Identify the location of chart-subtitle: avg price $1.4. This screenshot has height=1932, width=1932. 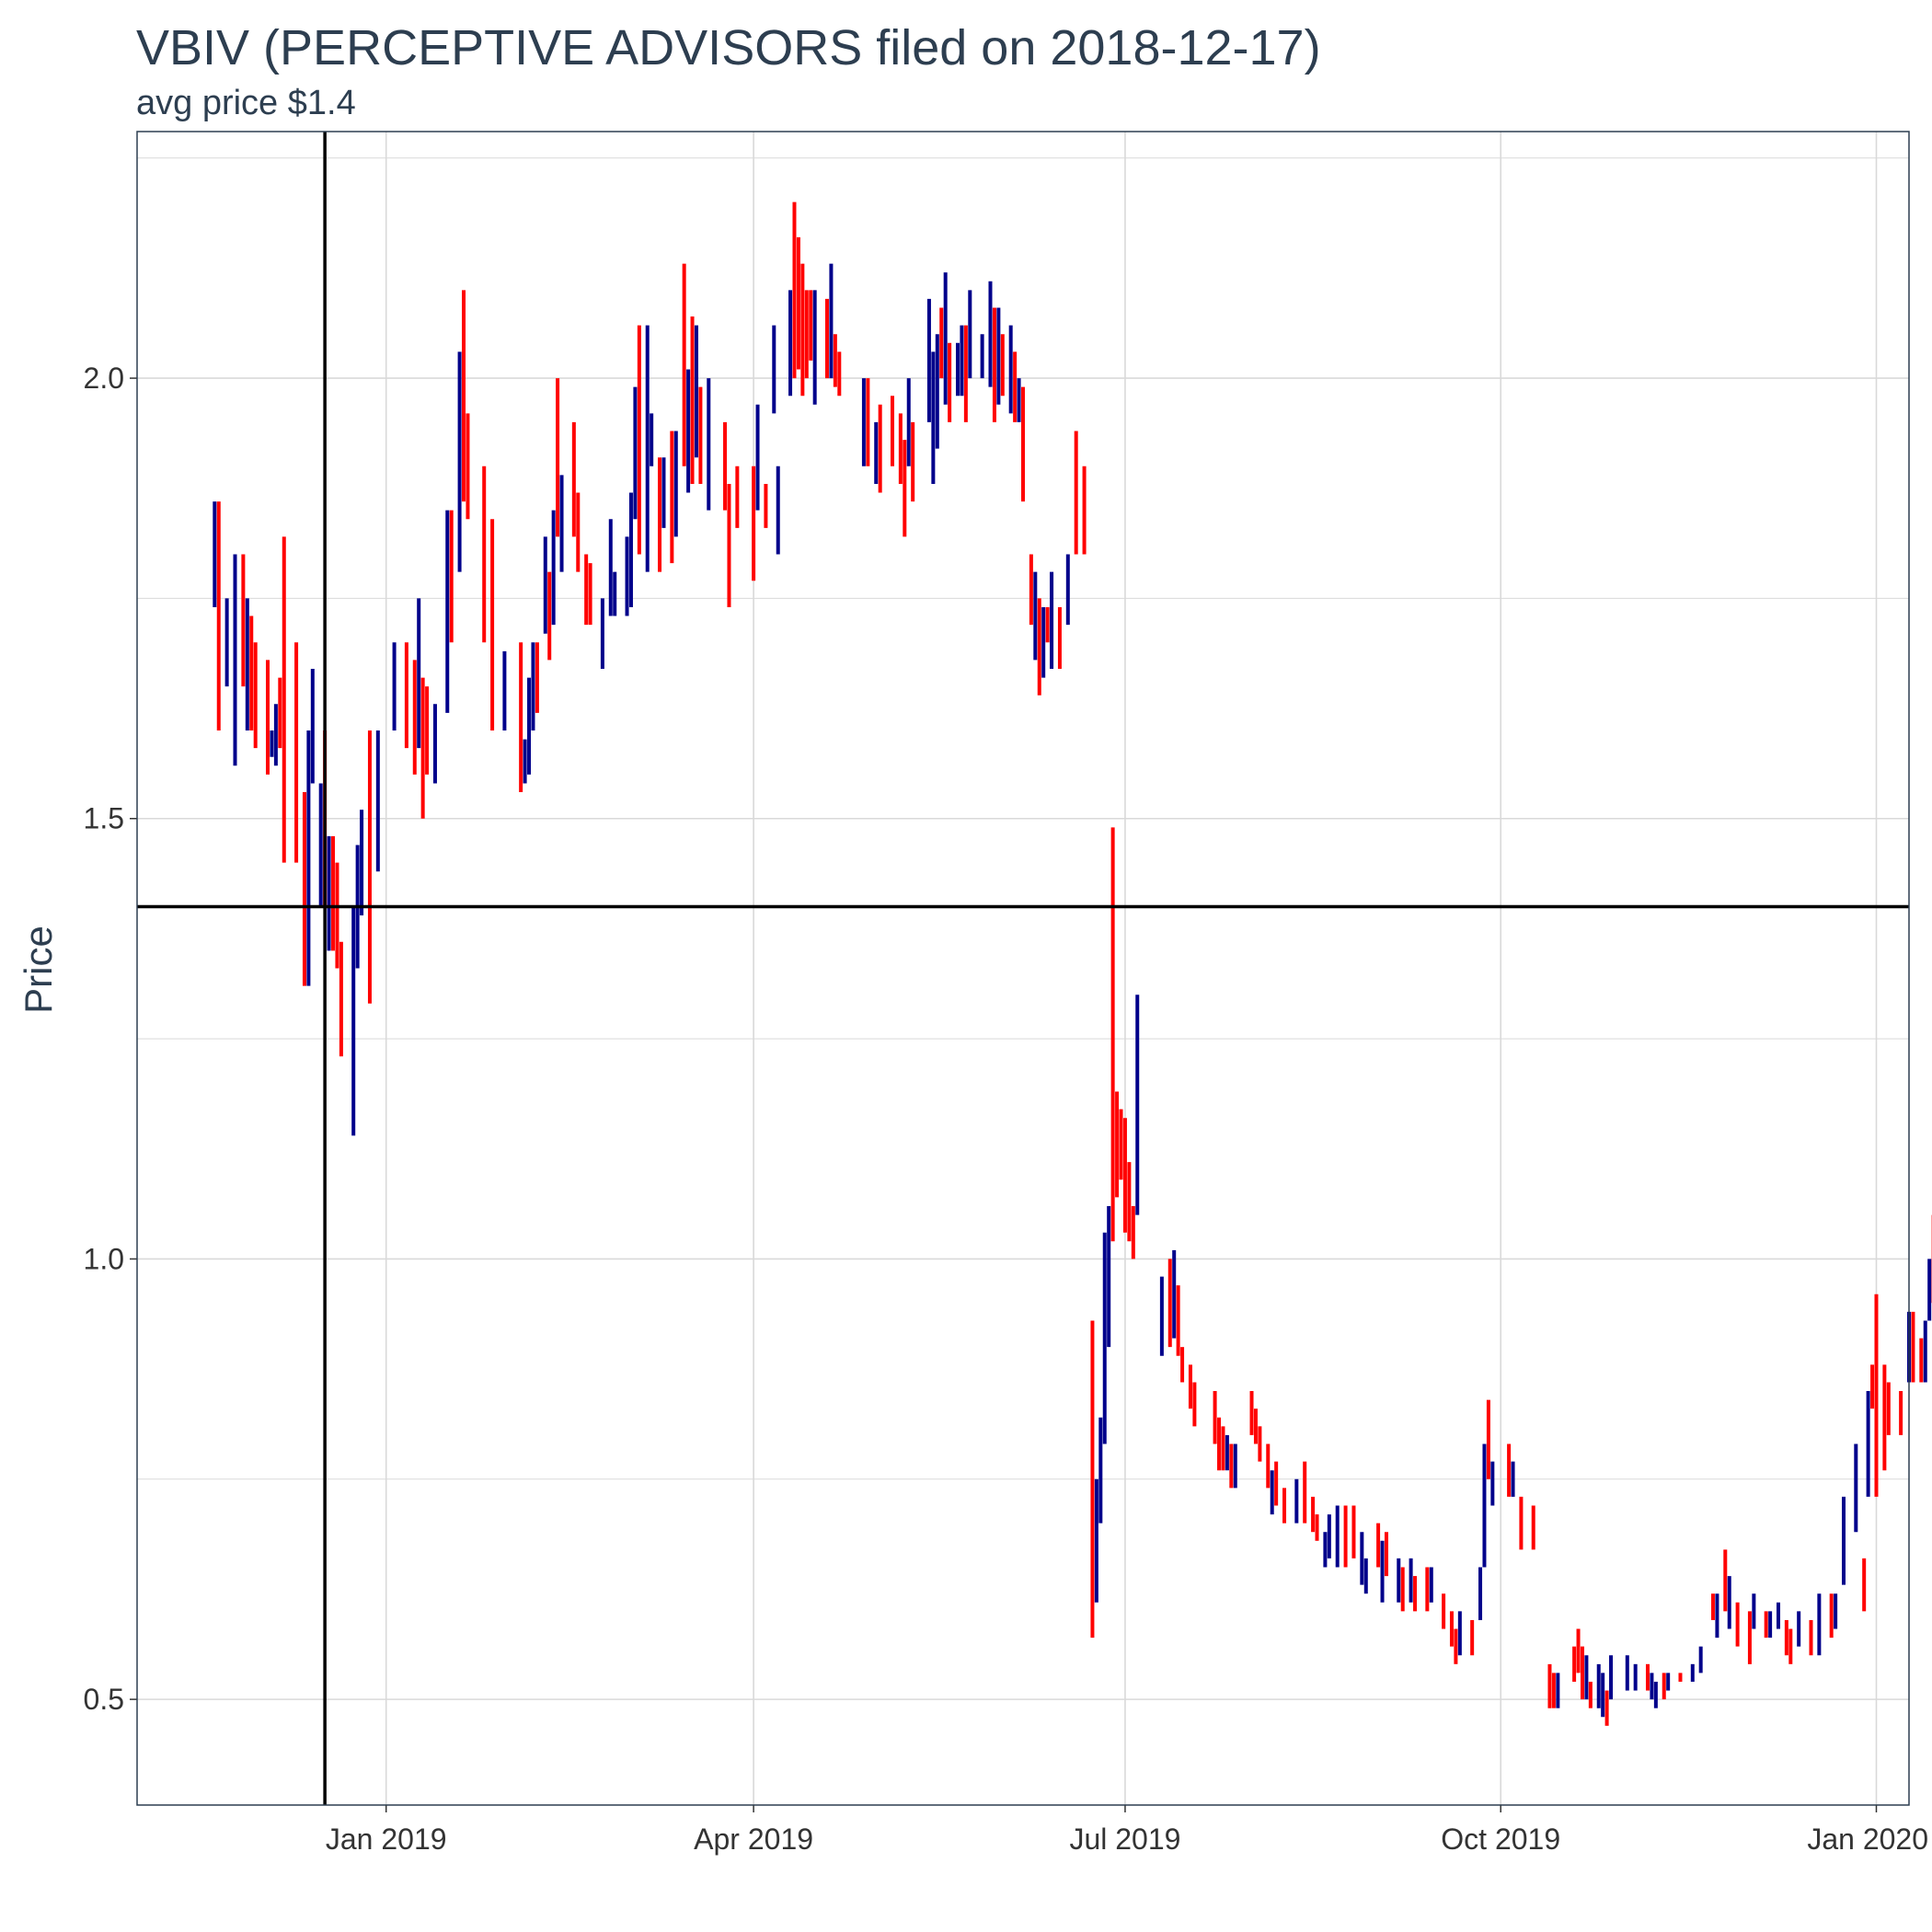
(246, 103).